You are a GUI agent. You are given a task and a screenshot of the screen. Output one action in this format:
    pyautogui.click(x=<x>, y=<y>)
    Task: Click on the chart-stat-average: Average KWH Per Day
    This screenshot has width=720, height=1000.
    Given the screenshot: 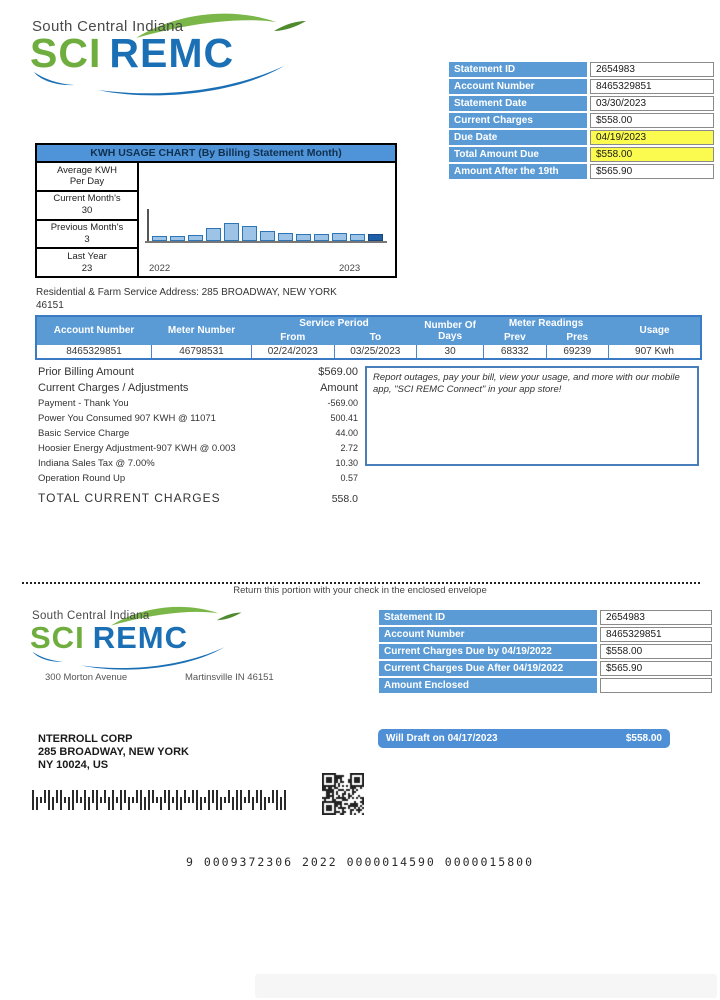 What is the action you would take?
    pyautogui.click(x=87, y=177)
    